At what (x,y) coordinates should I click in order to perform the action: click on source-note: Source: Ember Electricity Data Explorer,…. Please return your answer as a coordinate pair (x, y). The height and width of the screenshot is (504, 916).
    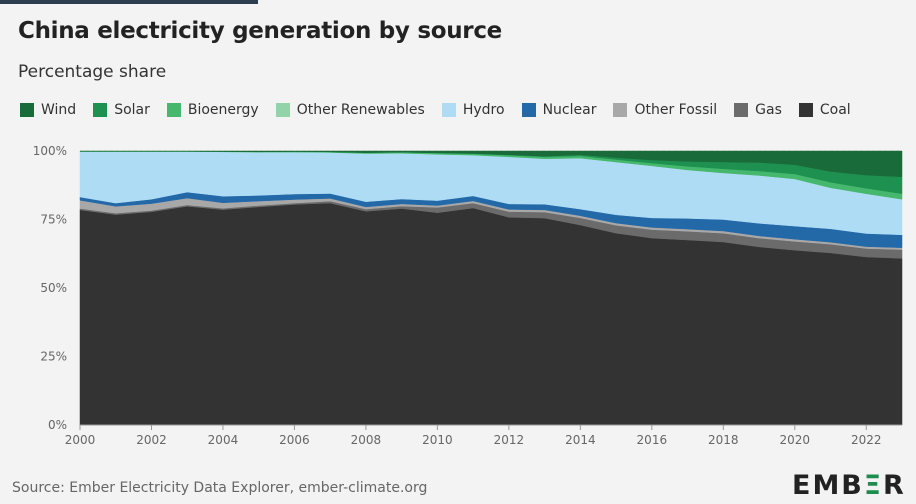
    Looking at the image, I should click on (220, 488).